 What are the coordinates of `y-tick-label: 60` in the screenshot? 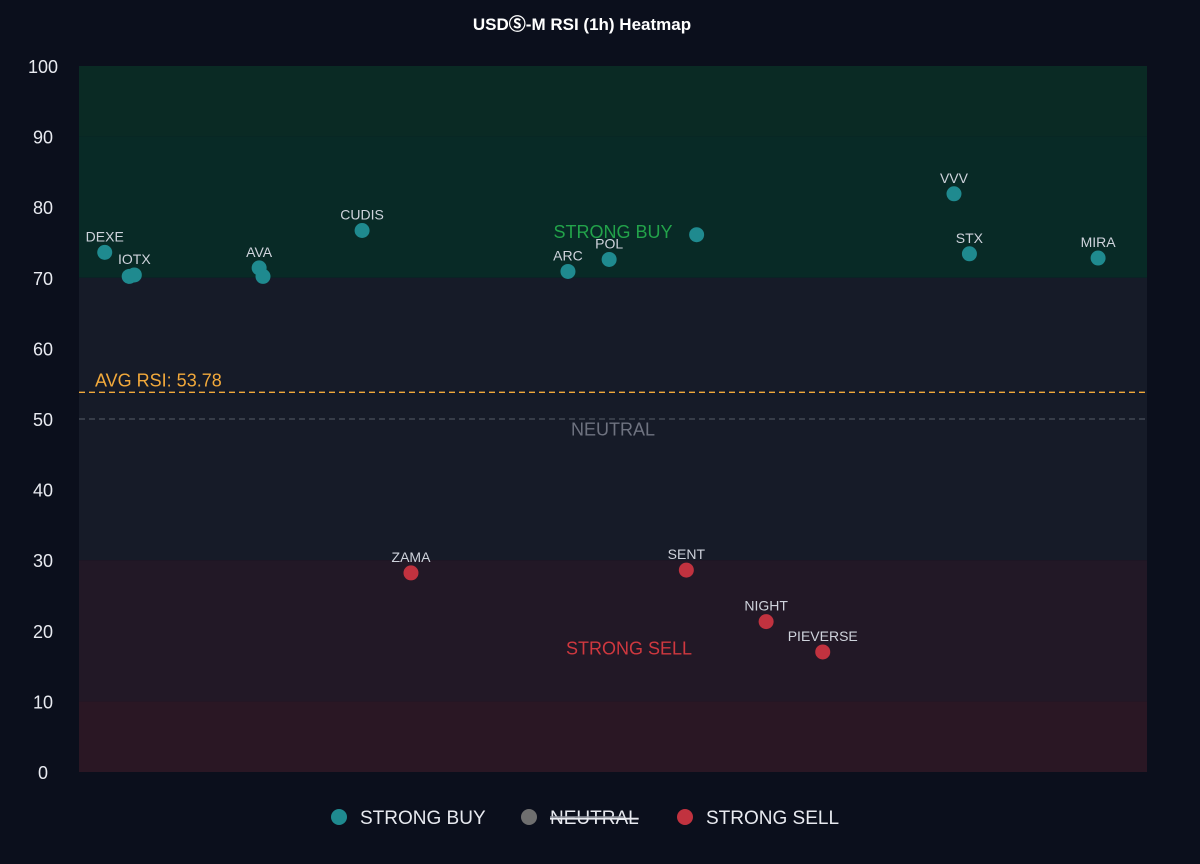 It's located at (43, 349).